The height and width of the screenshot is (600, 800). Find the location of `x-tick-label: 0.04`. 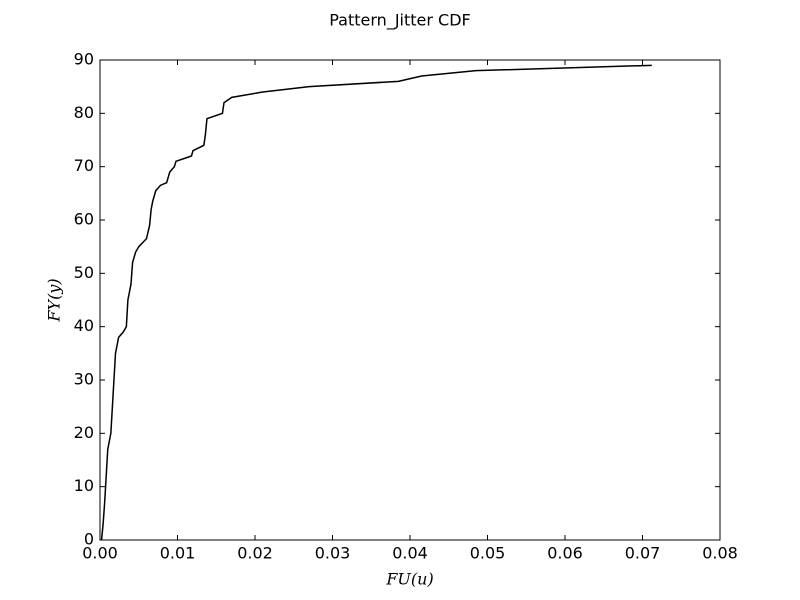

x-tick-label: 0.04 is located at coordinates (410, 553).